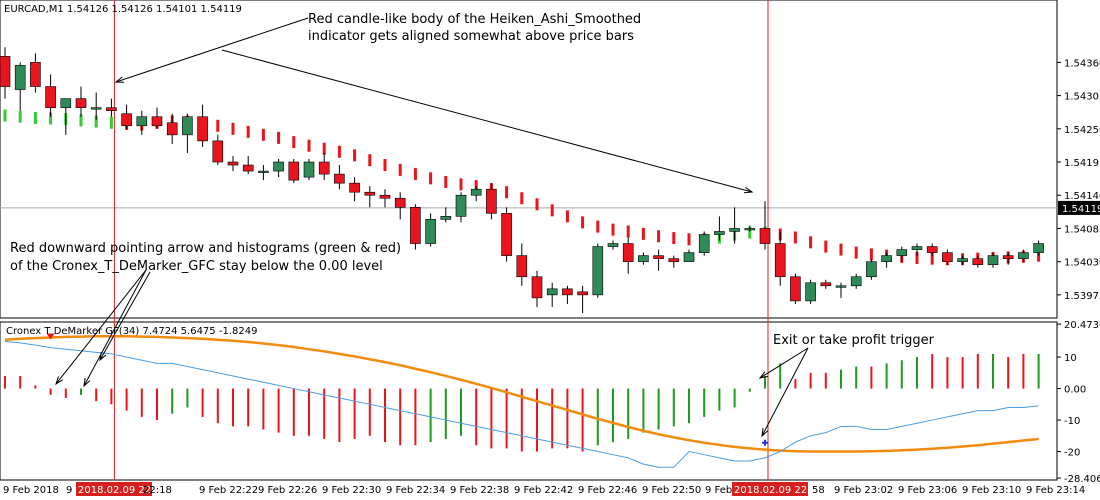 This screenshot has width=1100, height=500. I want to click on price-tick-label: 1.54195, so click(1082, 163).